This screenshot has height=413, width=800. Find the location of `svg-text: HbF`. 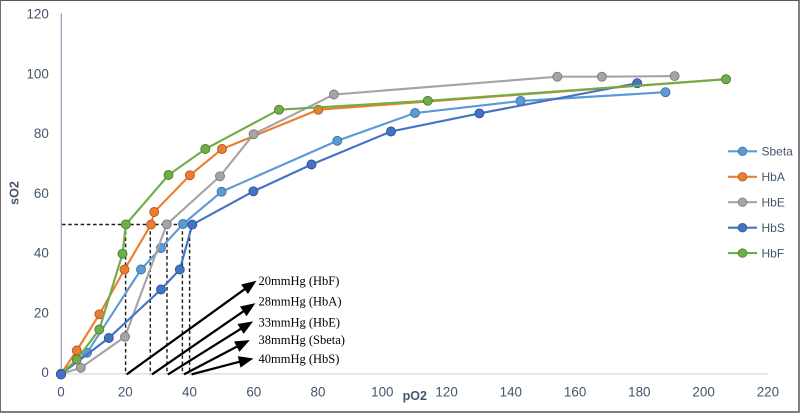

svg-text: HbF is located at coordinates (773, 254).